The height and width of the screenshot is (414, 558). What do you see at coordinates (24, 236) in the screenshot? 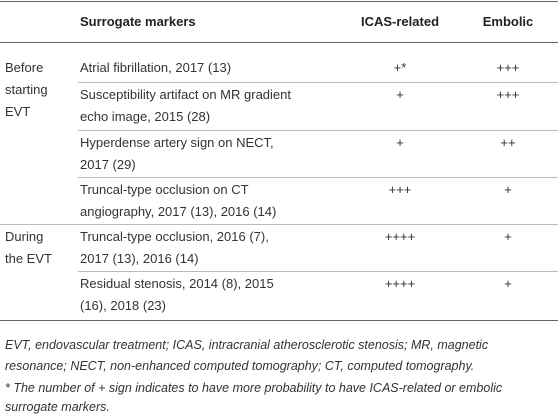
I see `group-label: During` at bounding box center [24, 236].